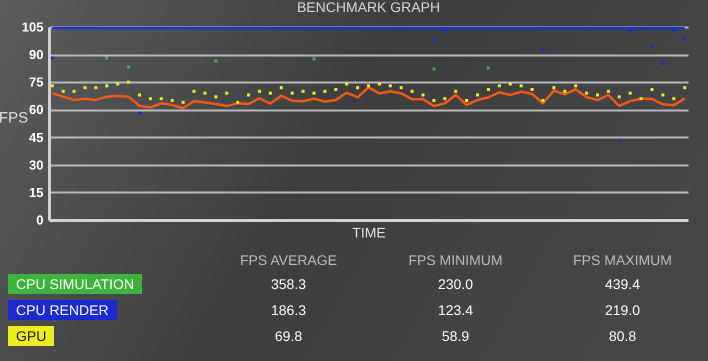 Image resolution: width=708 pixels, height=361 pixels. What do you see at coordinates (455, 336) in the screenshot?
I see `text: 58.9` at bounding box center [455, 336].